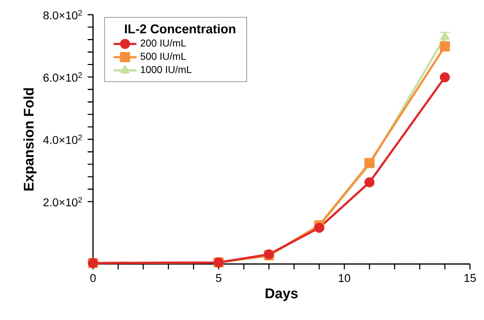  I want to click on legend-label: 200 IU/mL, so click(163, 43).